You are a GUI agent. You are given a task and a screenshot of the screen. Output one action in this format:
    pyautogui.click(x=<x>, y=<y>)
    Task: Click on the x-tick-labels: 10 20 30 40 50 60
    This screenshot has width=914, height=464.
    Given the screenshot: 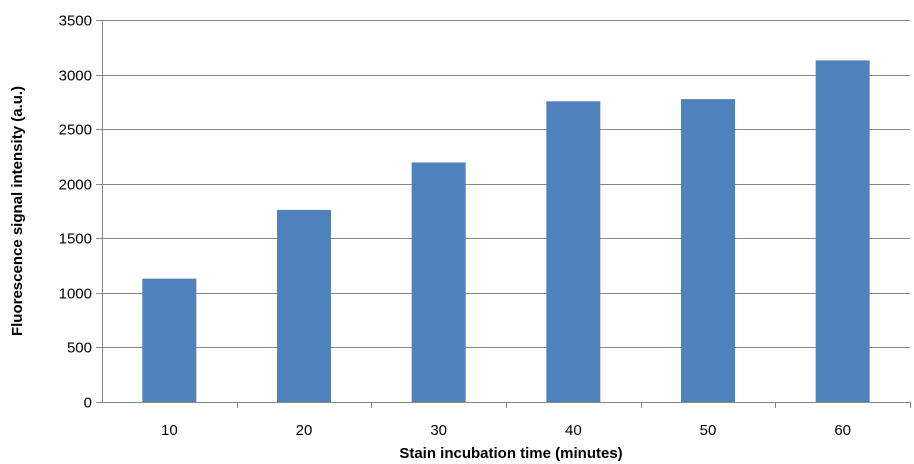 What is the action you would take?
    pyautogui.click(x=506, y=430)
    